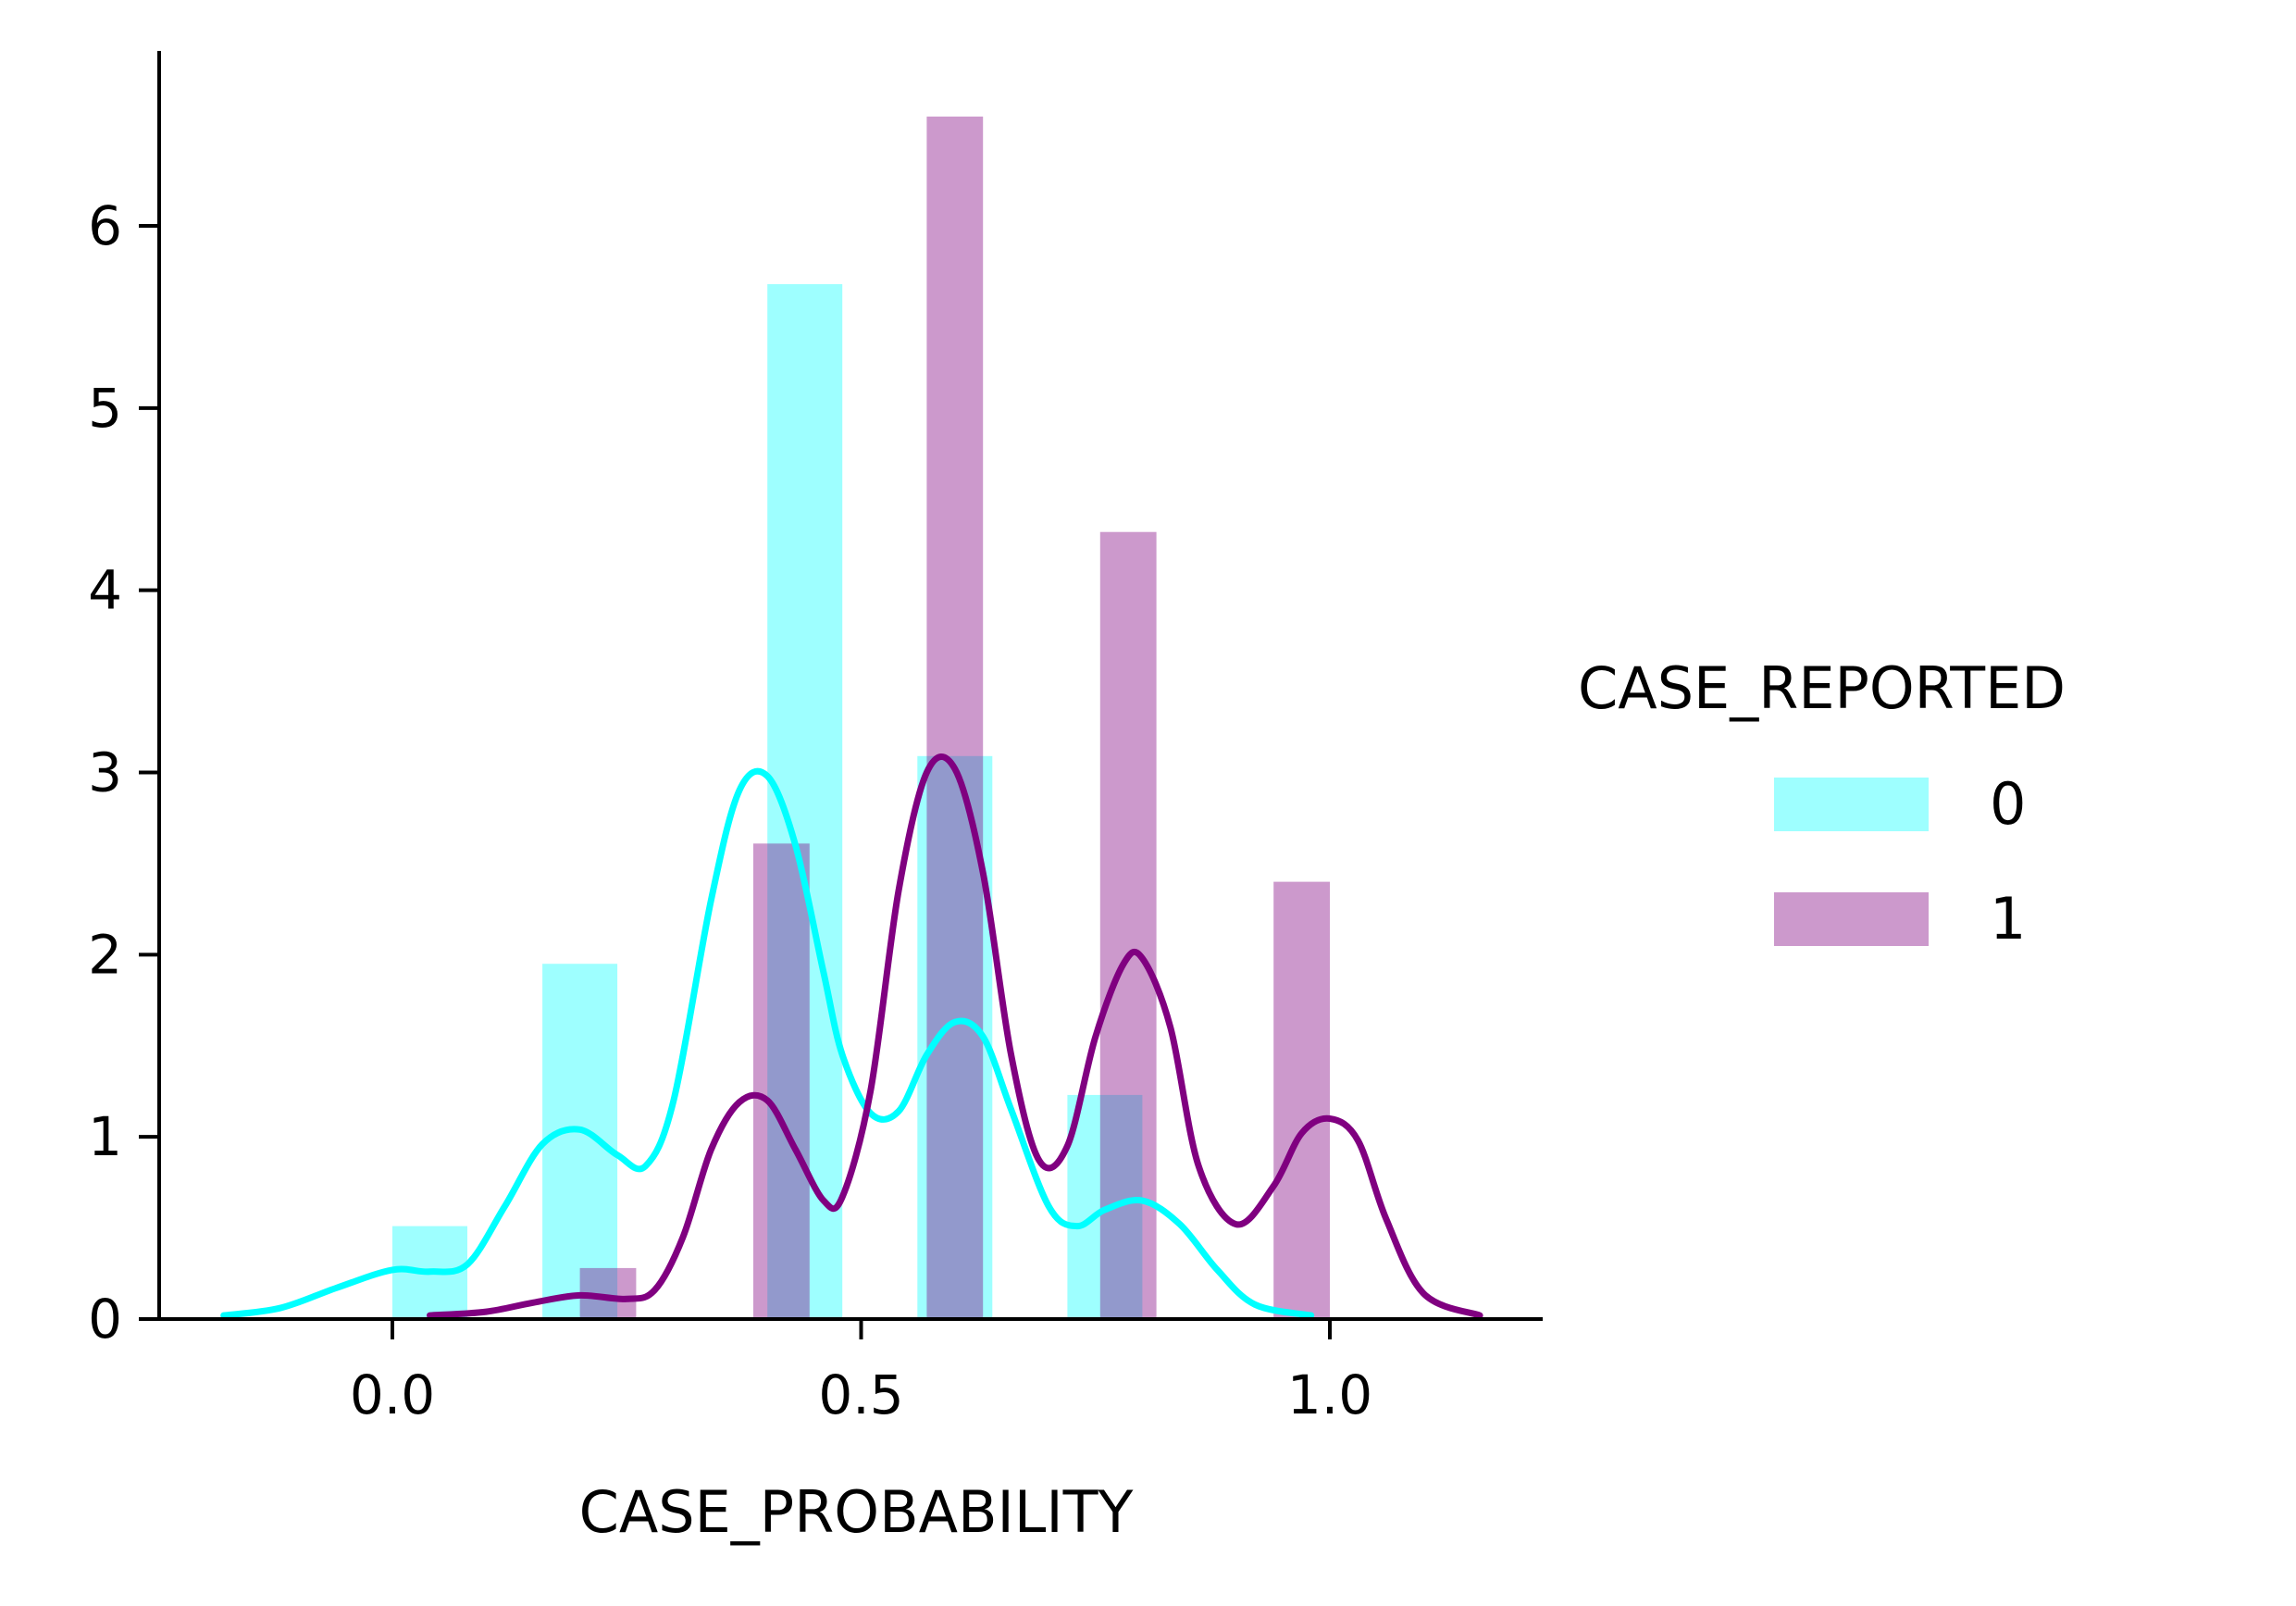  I want to click on y-tick-label: 2, so click(105, 955).